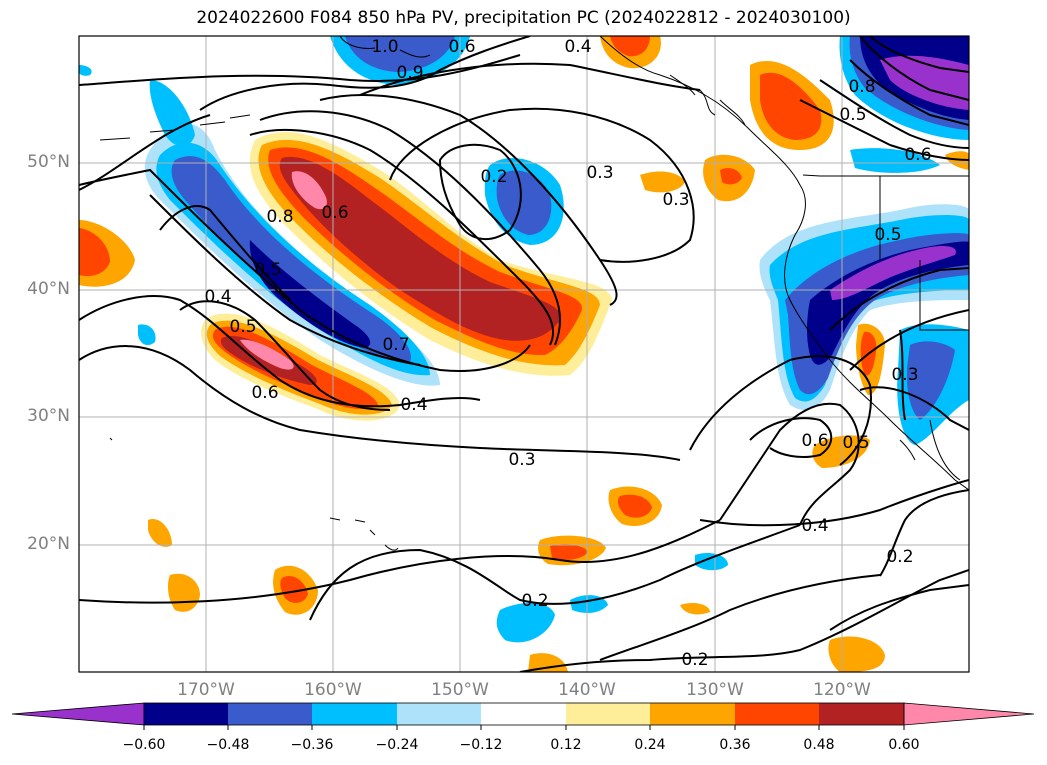  What do you see at coordinates (228, 745) in the screenshot?
I see `colorbar-tick-label: −0.48` at bounding box center [228, 745].